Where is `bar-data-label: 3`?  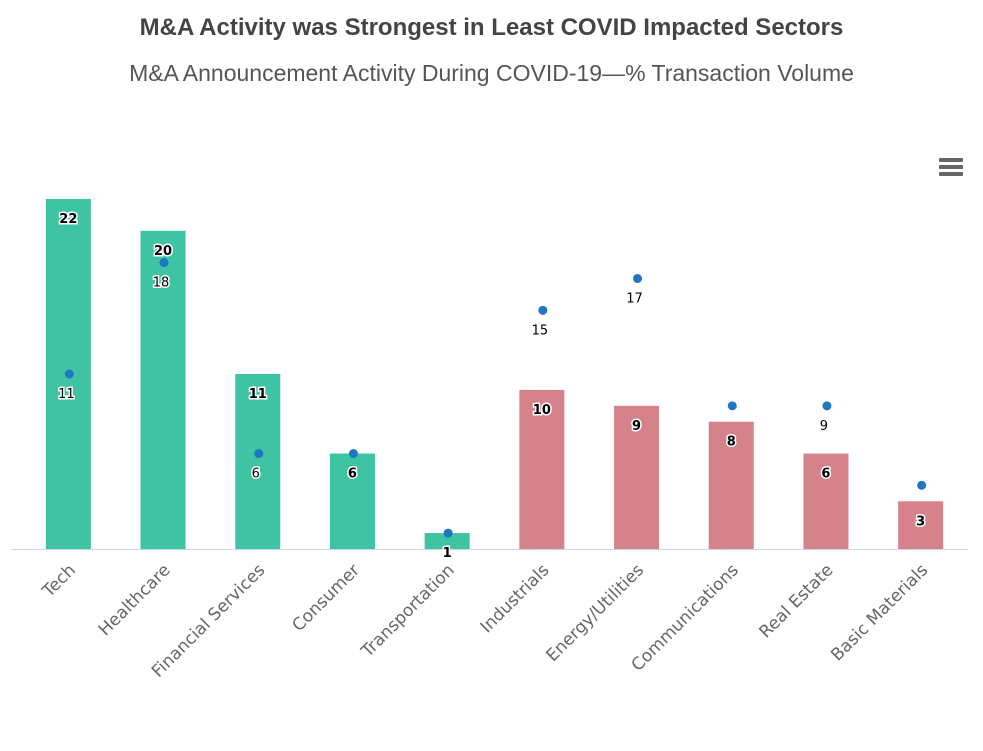
bar-data-label: 3 is located at coordinates (920, 521).